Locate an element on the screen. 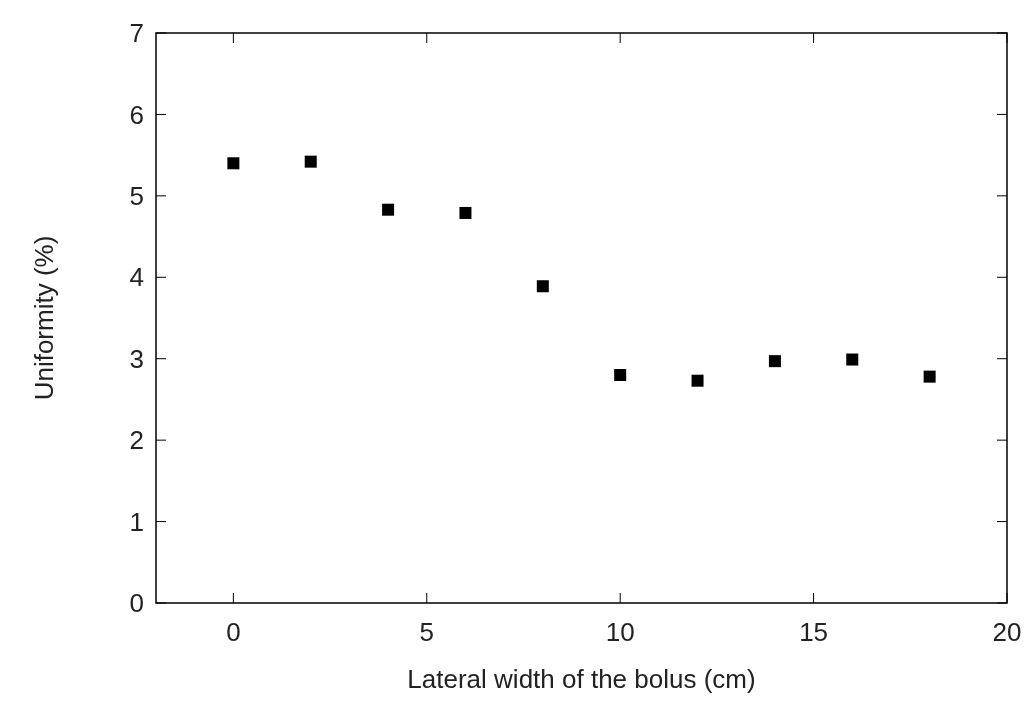 This screenshot has width=1033, height=717. x-tick-label: 20 is located at coordinates (1007, 632).